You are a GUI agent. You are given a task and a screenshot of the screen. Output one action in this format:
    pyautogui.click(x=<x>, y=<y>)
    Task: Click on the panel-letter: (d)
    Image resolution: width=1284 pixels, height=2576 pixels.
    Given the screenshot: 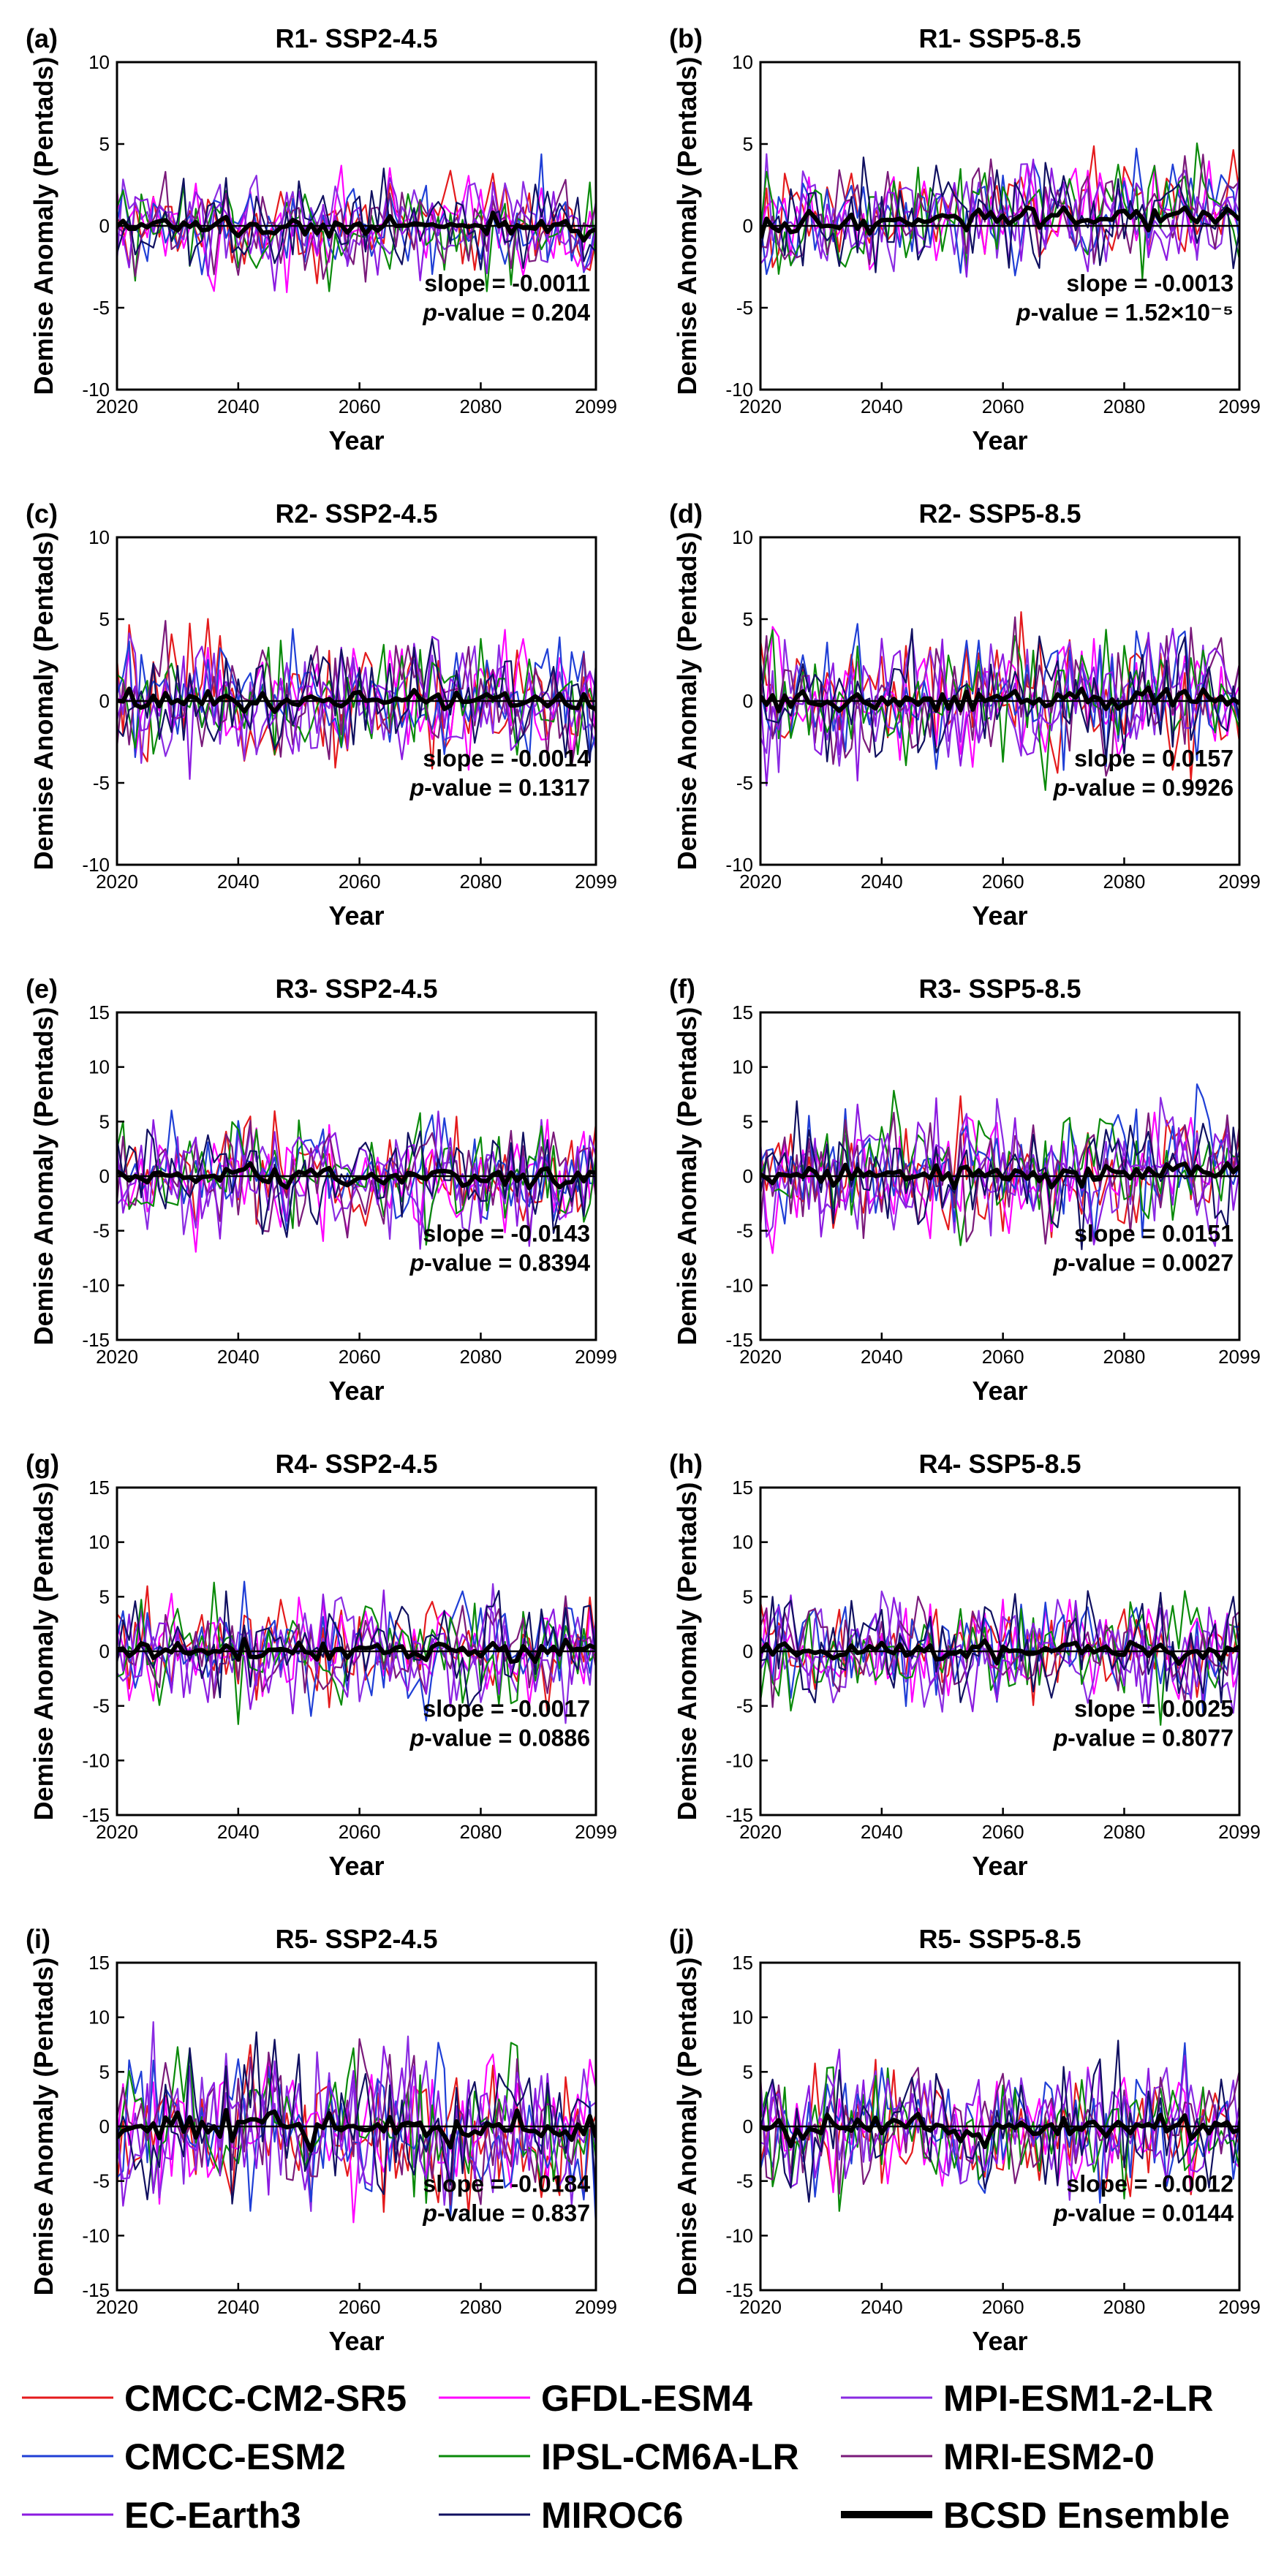 What is the action you would take?
    pyautogui.click(x=686, y=514)
    